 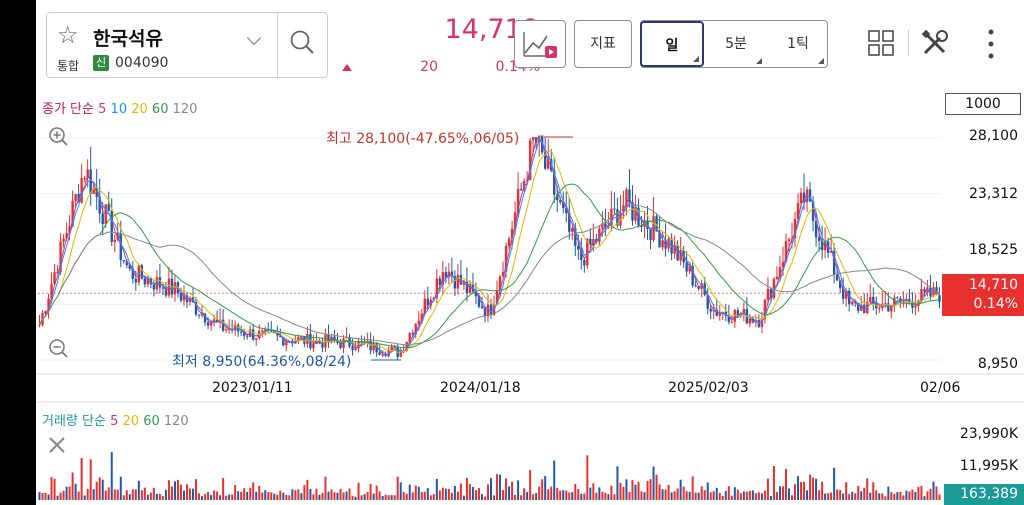 What do you see at coordinates (672, 44) in the screenshot?
I see `period-day-tab: 일` at bounding box center [672, 44].